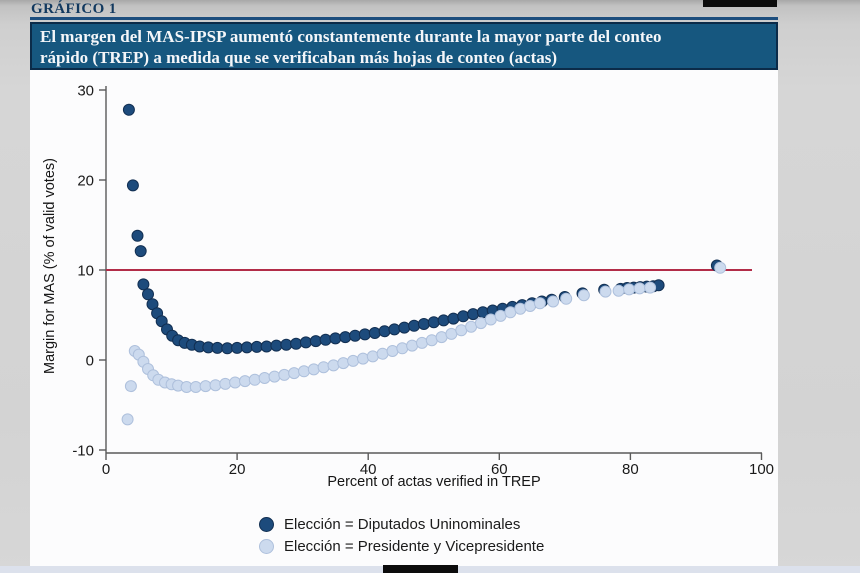  What do you see at coordinates (404, 18) in the screenshot?
I see `kicker-underline` at bounding box center [404, 18].